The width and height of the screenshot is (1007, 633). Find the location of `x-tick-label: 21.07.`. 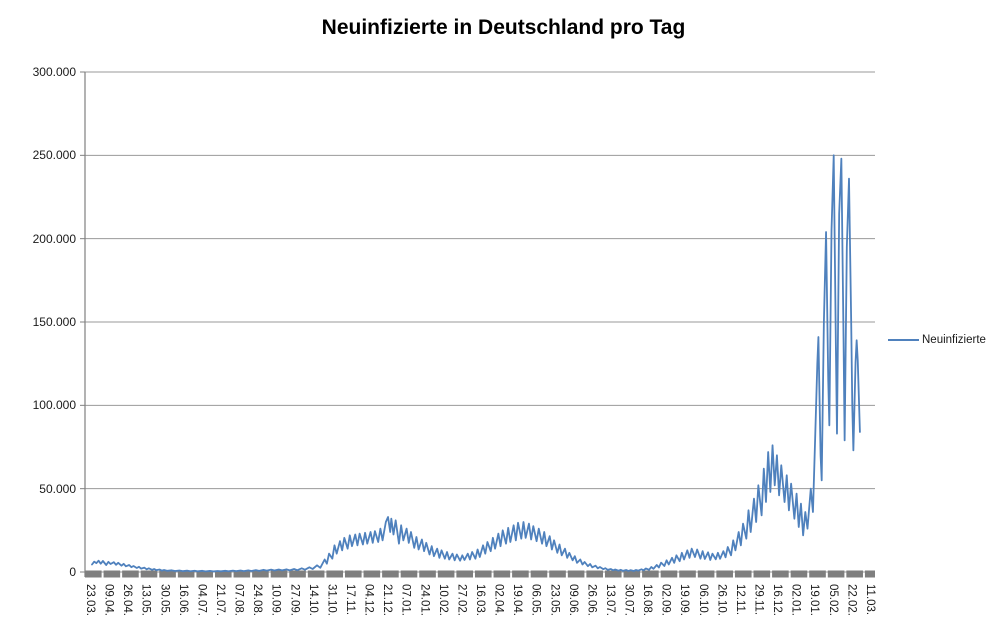

x-tick-label: 21.07. is located at coordinates (219, 600).